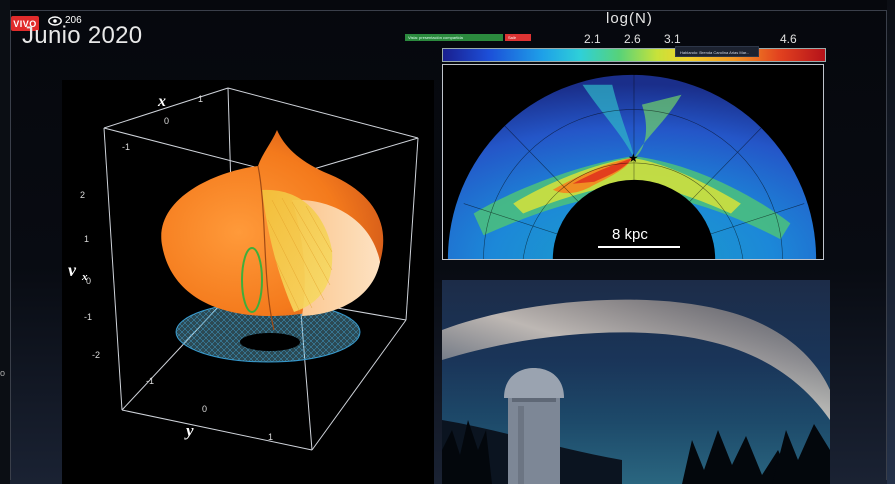 Image resolution: width=895 pixels, height=484 pixels. What do you see at coordinates (518, 37) in the screenshot?
I see `leave-button: Salir` at bounding box center [518, 37].